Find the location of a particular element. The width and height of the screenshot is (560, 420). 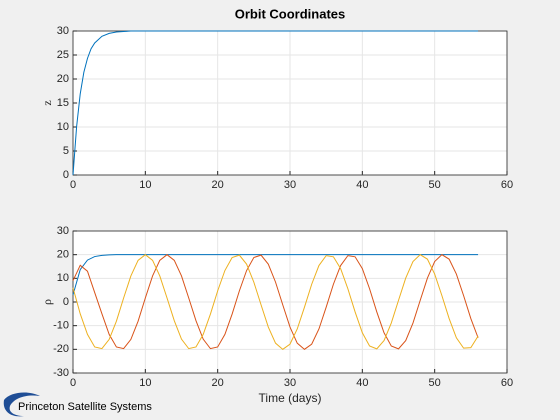

logo-swoosh is located at coordinates (21, 404).